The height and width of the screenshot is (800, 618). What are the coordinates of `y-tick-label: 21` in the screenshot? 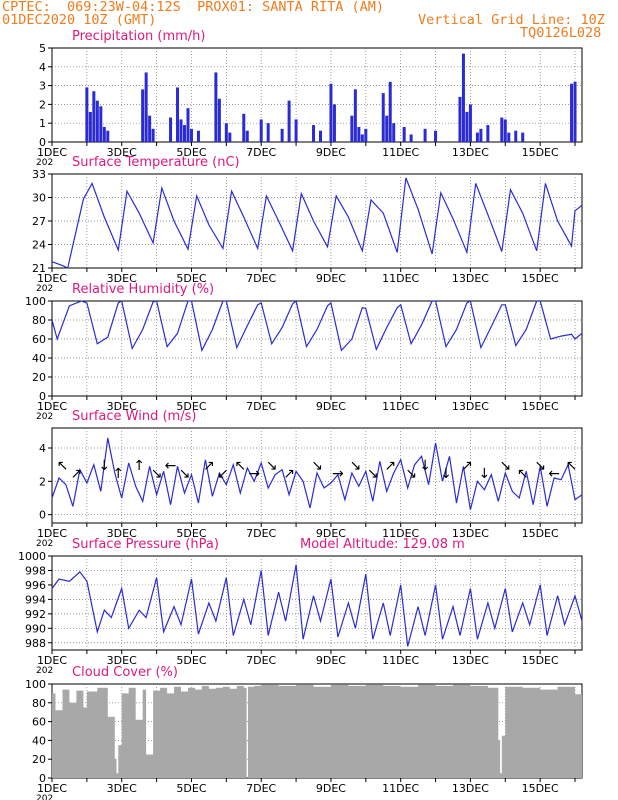 It's located at (39, 268).